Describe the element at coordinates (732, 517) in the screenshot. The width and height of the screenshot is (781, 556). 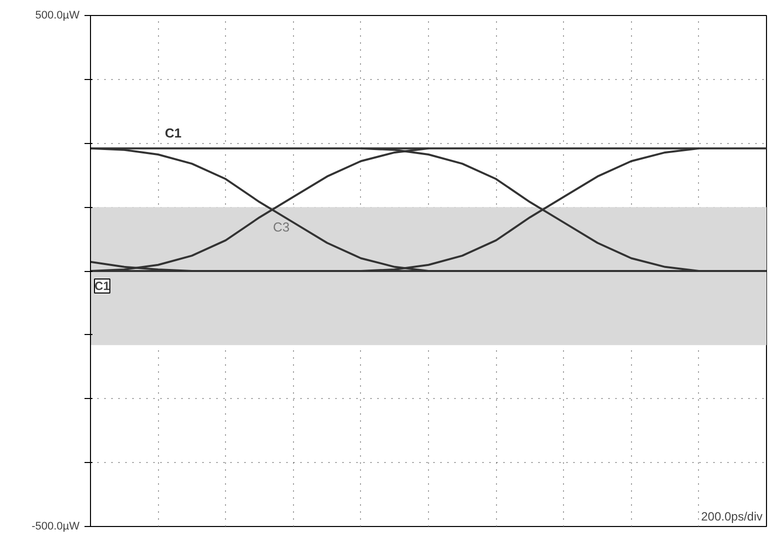
I see `annotation: 200.0ps/div` at that location.